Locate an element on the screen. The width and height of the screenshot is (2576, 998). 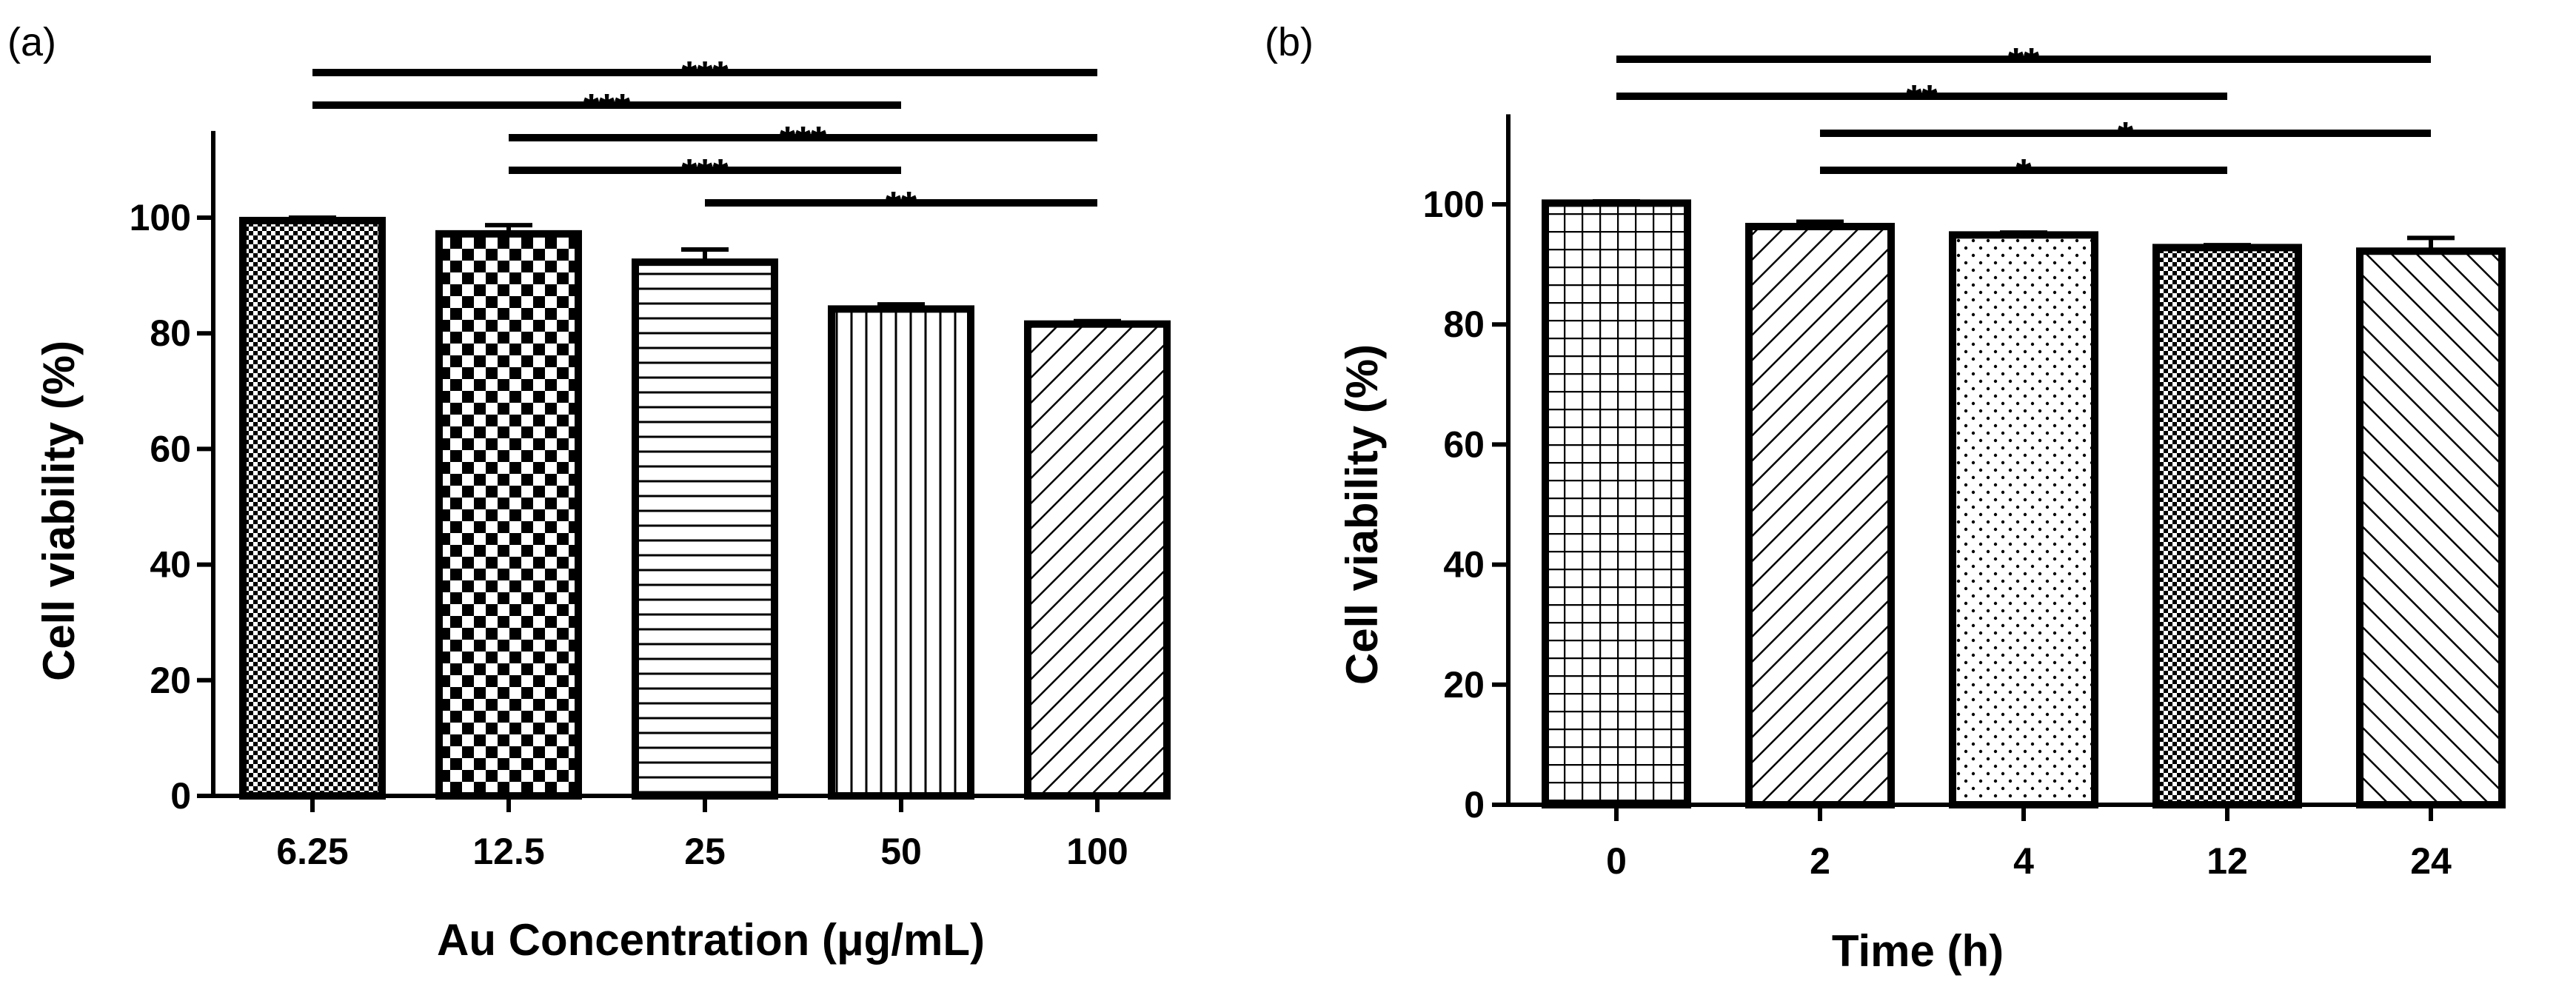
panel-b-x-tick-label: 24 is located at coordinates (2431, 861).